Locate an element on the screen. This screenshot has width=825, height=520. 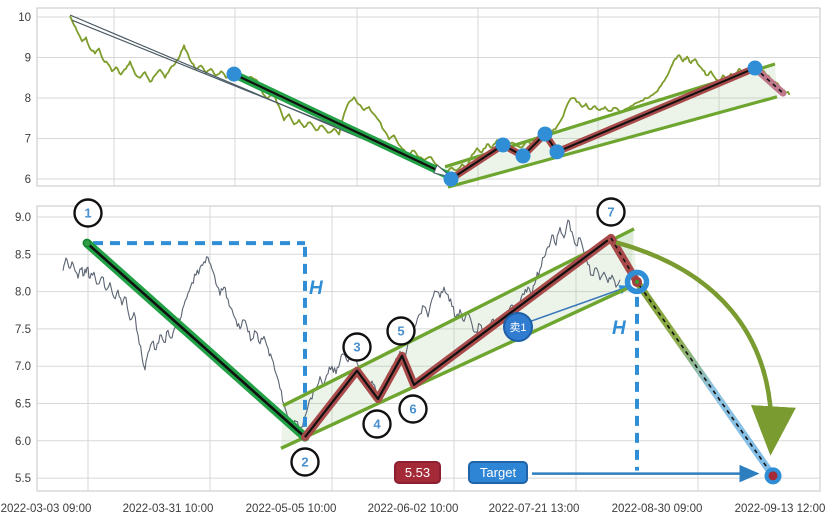
projection-curved-arrow is located at coordinates (705, 348).